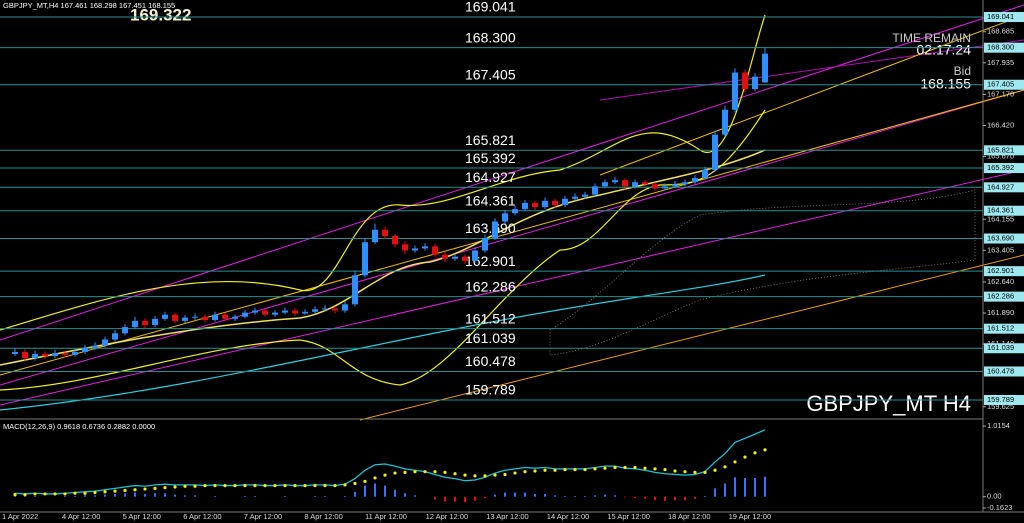  Describe the element at coordinates (1000, 218) in the screenshot. I see `y-tick-label: 164.155` at that location.